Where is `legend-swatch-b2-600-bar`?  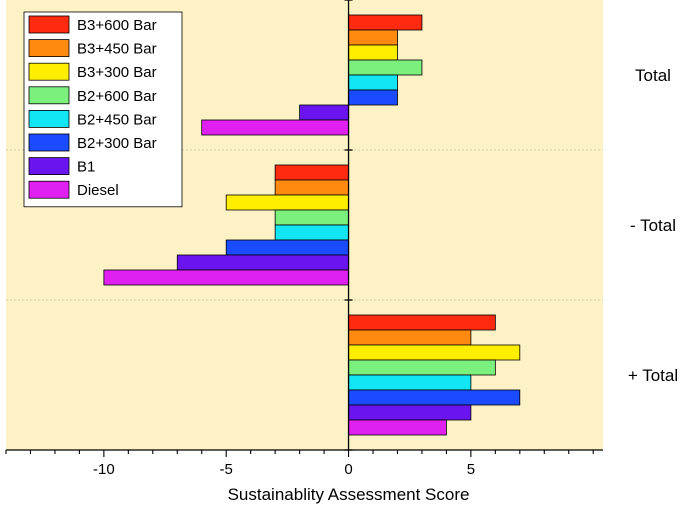 legend-swatch-b2-600-bar is located at coordinates (49, 95).